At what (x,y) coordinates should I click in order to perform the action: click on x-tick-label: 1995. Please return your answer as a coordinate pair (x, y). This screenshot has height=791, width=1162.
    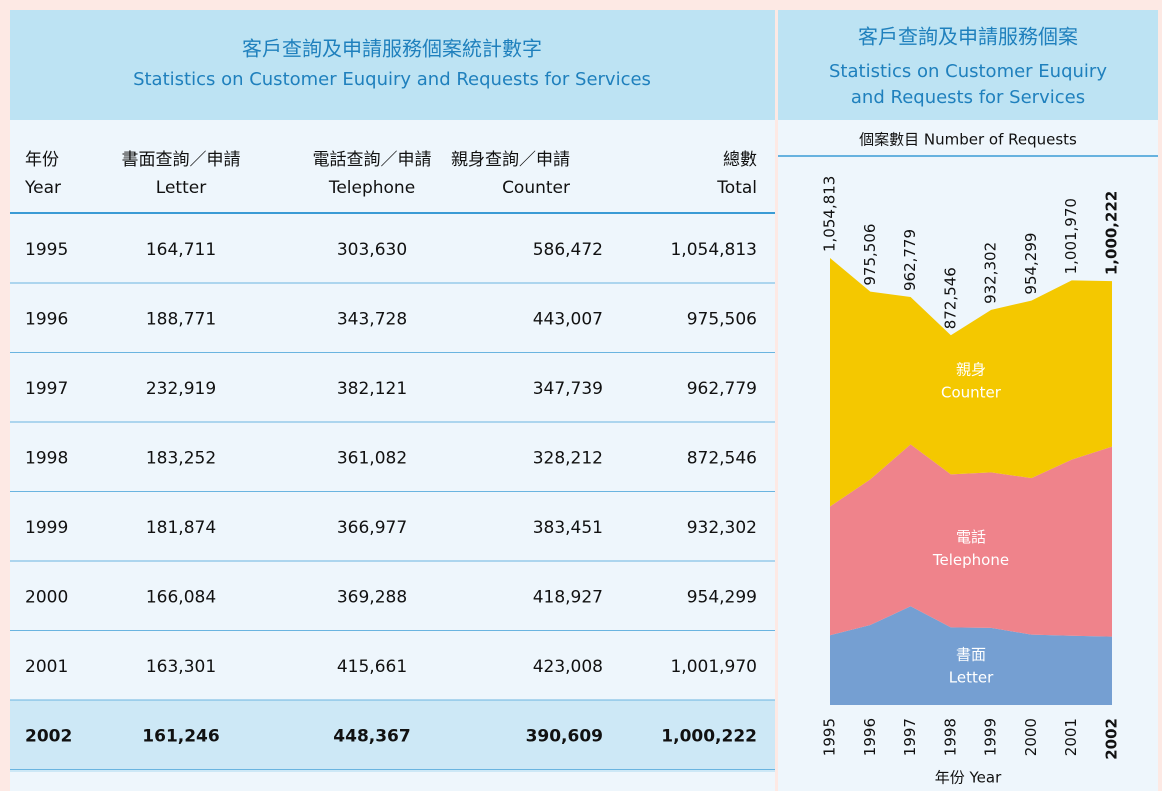
    Looking at the image, I should click on (830, 737).